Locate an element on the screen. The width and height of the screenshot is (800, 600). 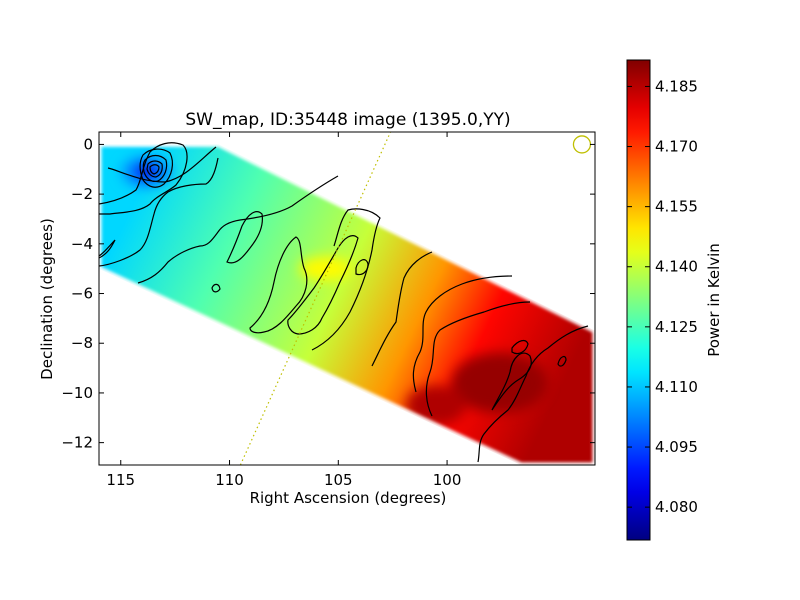
y-tick-label: −8 is located at coordinates (82, 343).